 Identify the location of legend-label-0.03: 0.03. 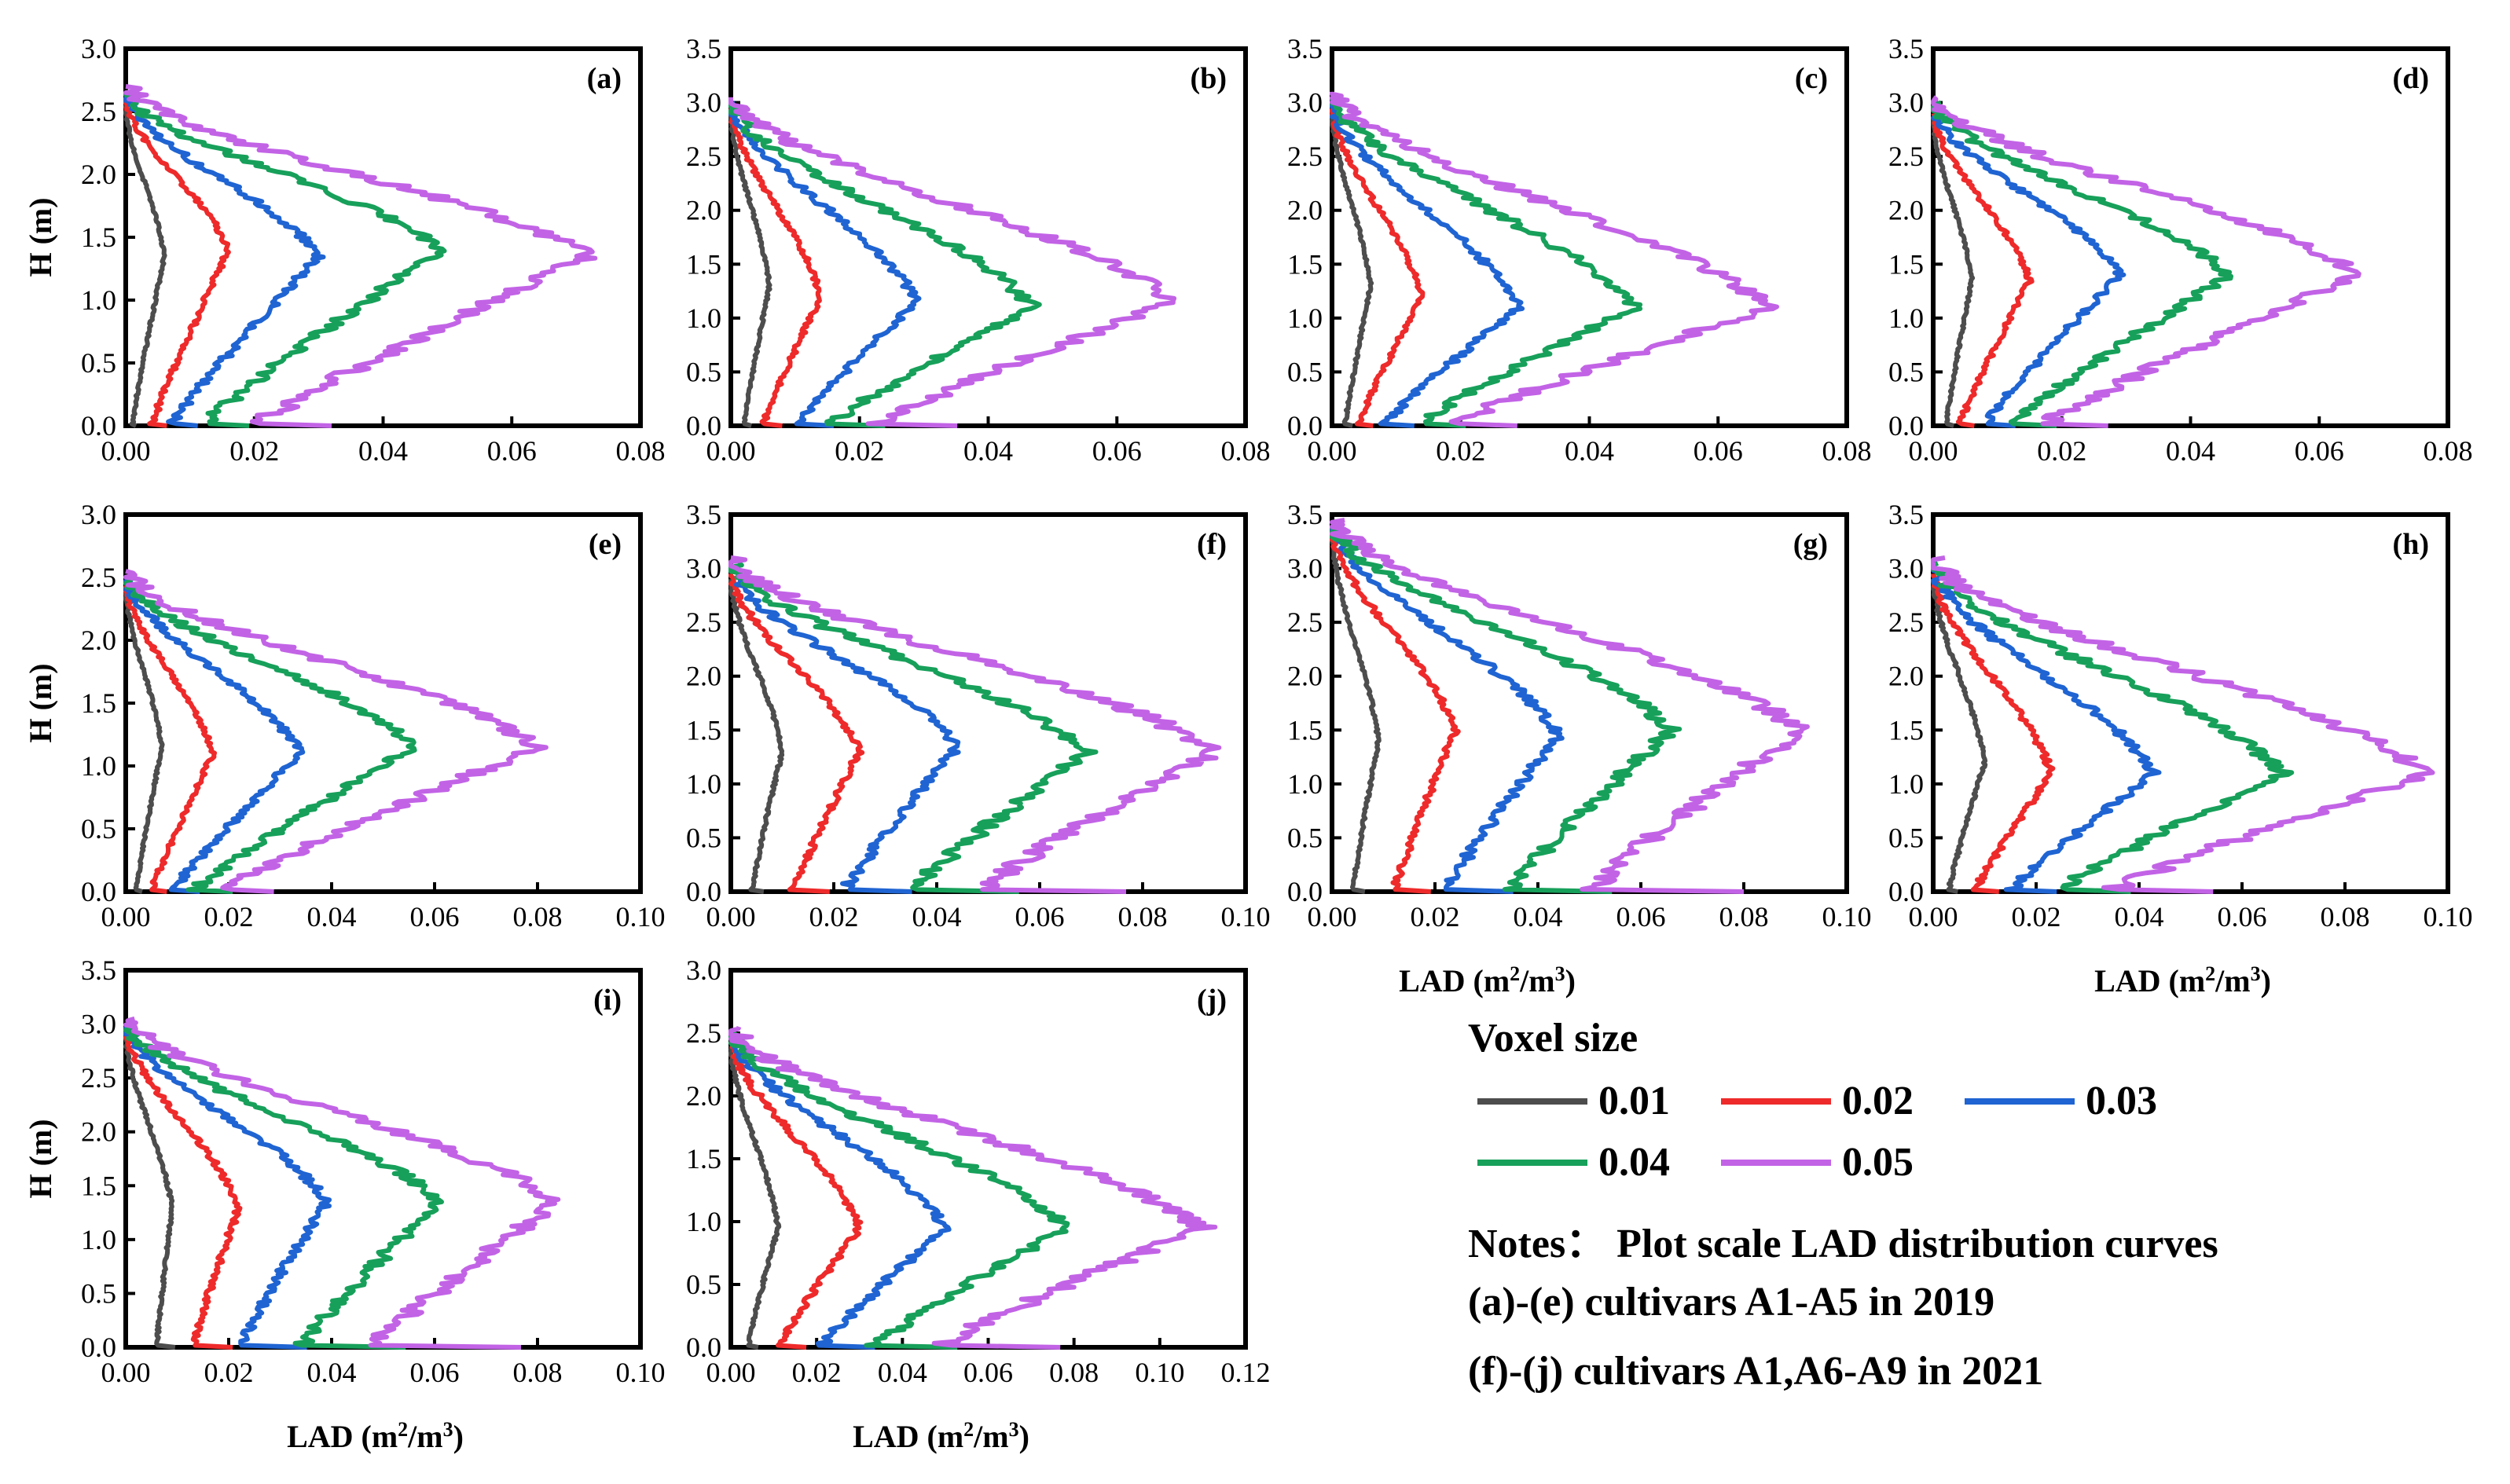
(2121, 1101).